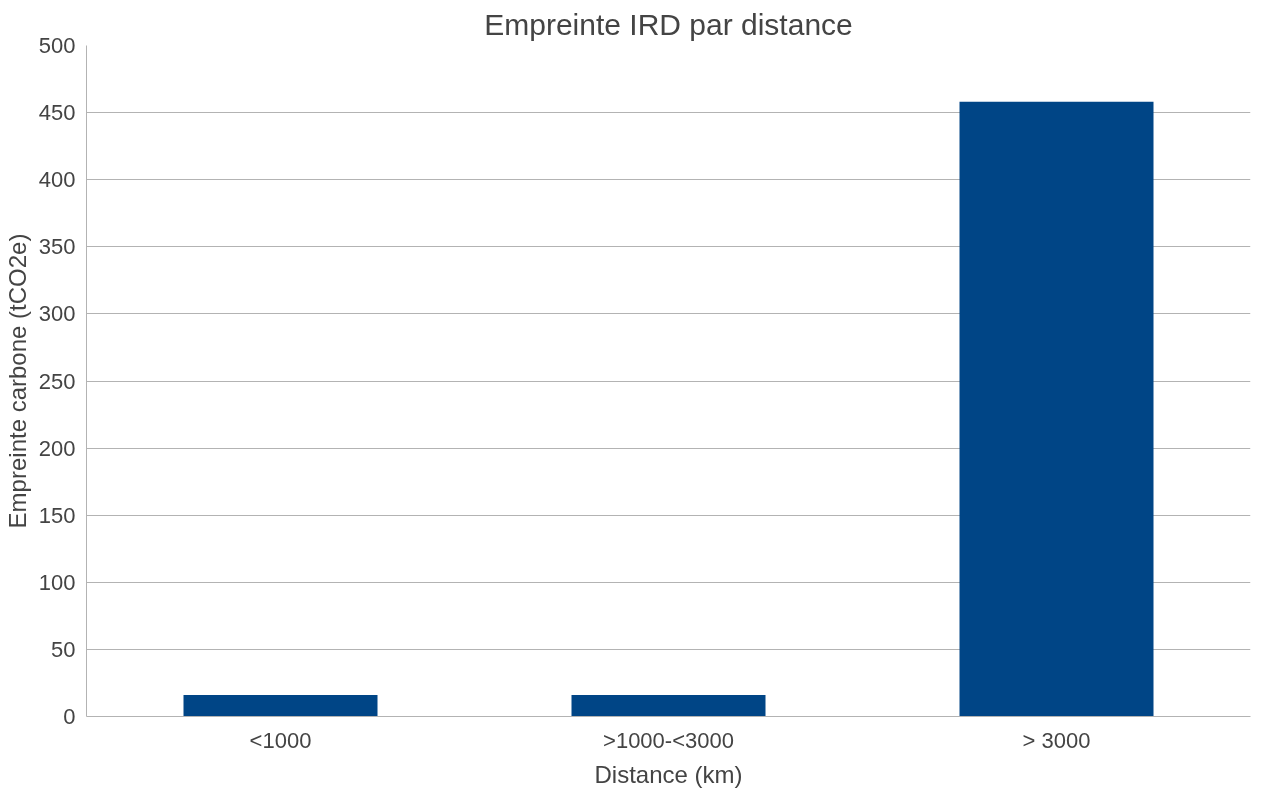  Describe the element at coordinates (668, 740) in the screenshot. I see `x-tick-label: >1000-<3000` at that location.